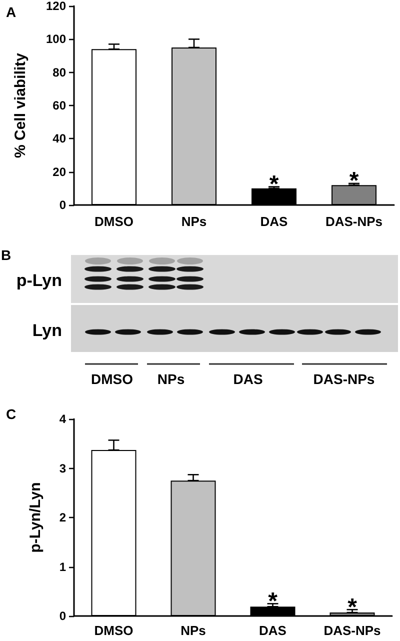  I want to click on text: p-Lyn, so click(39, 280).